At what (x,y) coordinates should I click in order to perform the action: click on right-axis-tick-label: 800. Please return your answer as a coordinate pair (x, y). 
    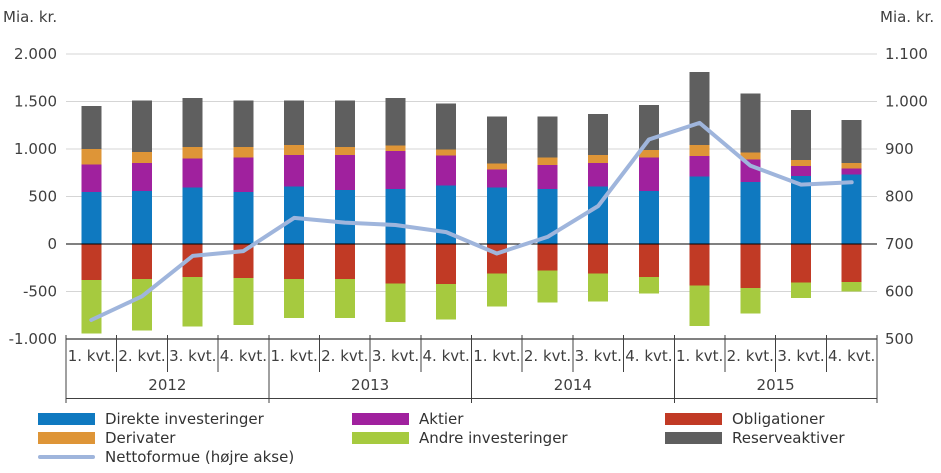
    Looking at the image, I should click on (899, 197).